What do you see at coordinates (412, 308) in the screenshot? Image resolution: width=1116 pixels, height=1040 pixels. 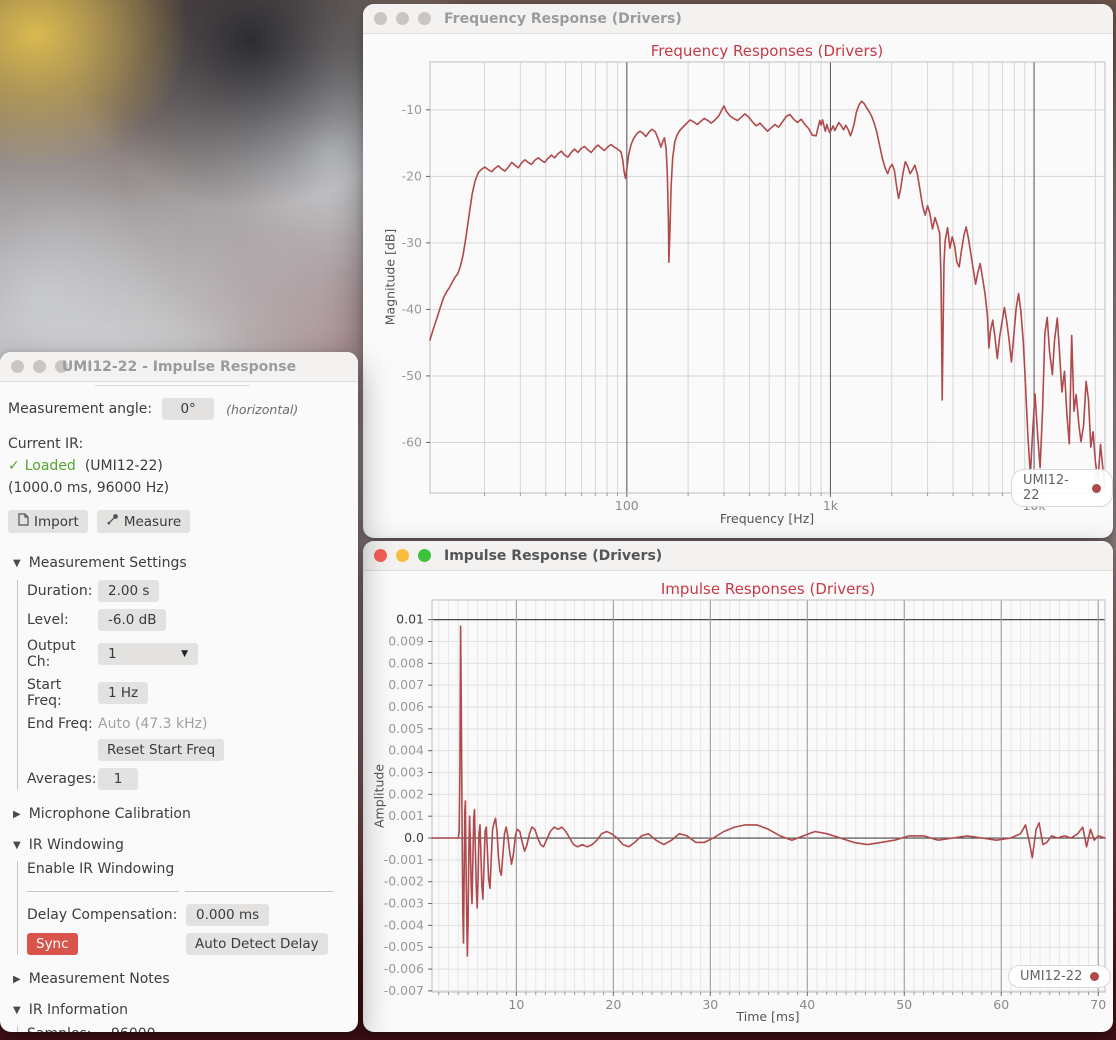 I see `svg-text: -40` at bounding box center [412, 308].